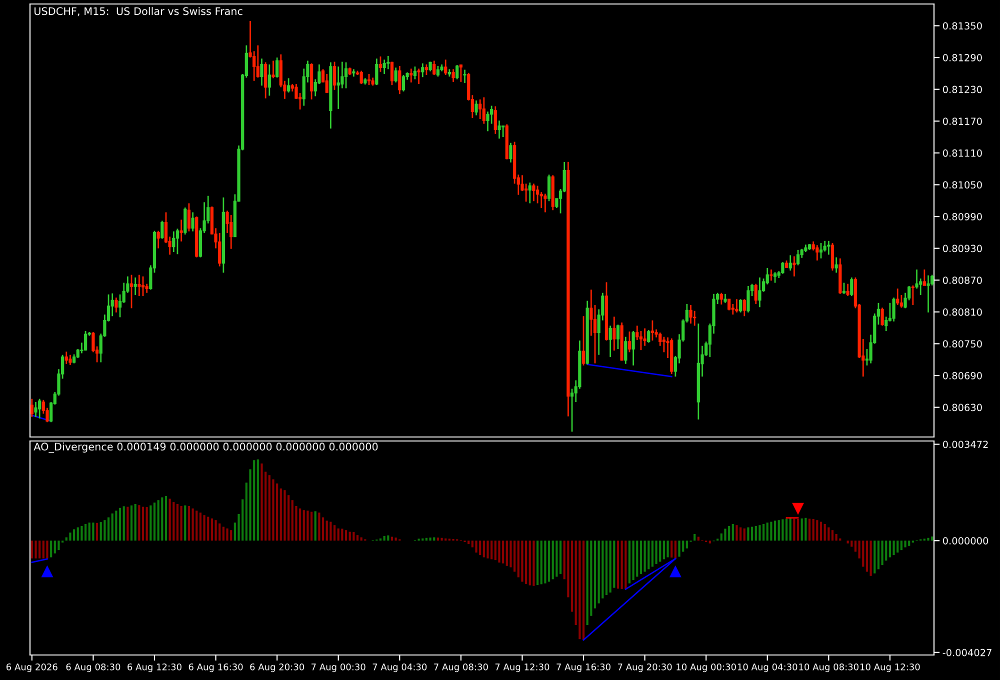 The width and height of the screenshot is (1000, 680). Describe the element at coordinates (962, 26) in the screenshot. I see `y-tick-label: 0.81350` at that location.